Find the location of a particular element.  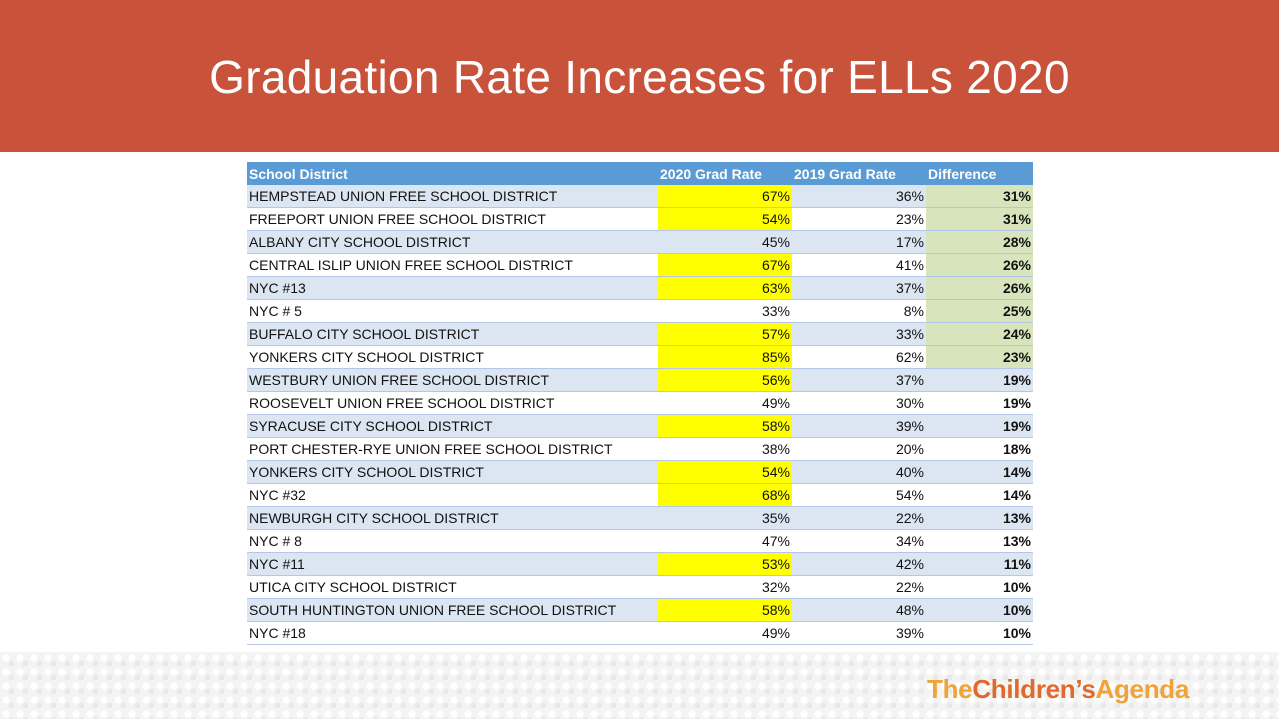

cell-school-district: NYC #18 is located at coordinates (452, 633).